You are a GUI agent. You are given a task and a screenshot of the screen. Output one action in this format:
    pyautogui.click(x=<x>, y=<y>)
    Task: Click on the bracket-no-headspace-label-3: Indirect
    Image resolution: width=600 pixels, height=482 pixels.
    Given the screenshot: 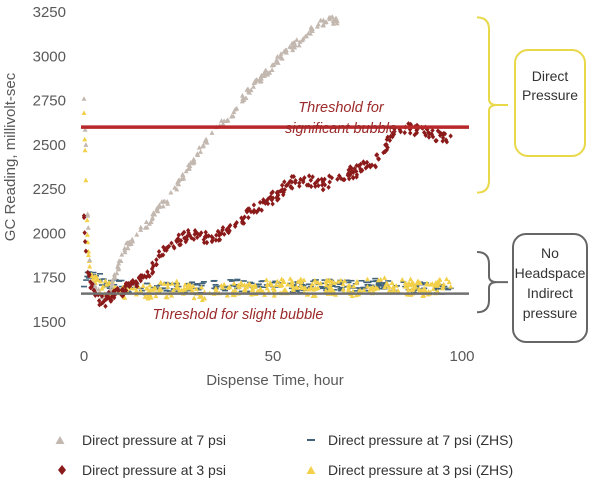 What is the action you would take?
    pyautogui.click(x=550, y=293)
    